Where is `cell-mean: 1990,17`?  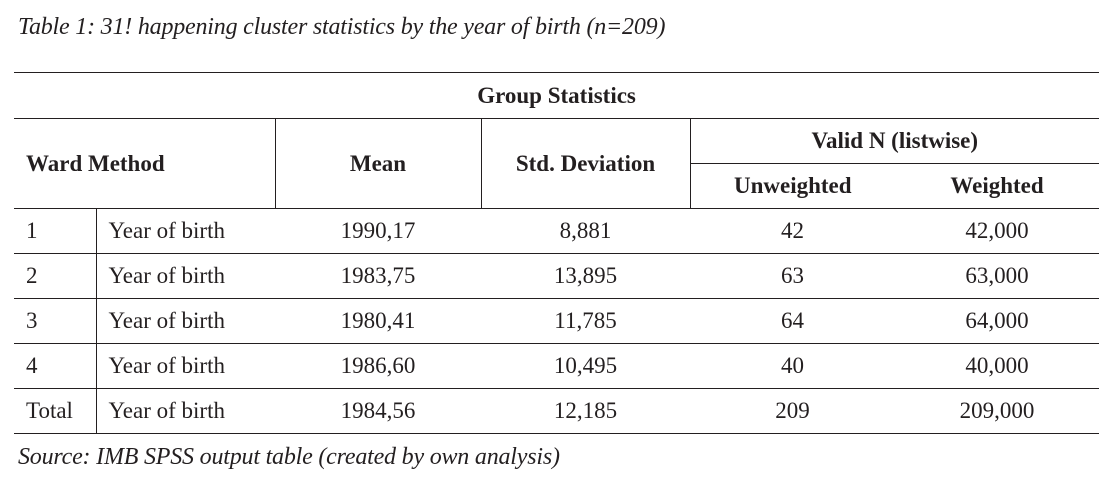 cell-mean: 1990,17 is located at coordinates (378, 231).